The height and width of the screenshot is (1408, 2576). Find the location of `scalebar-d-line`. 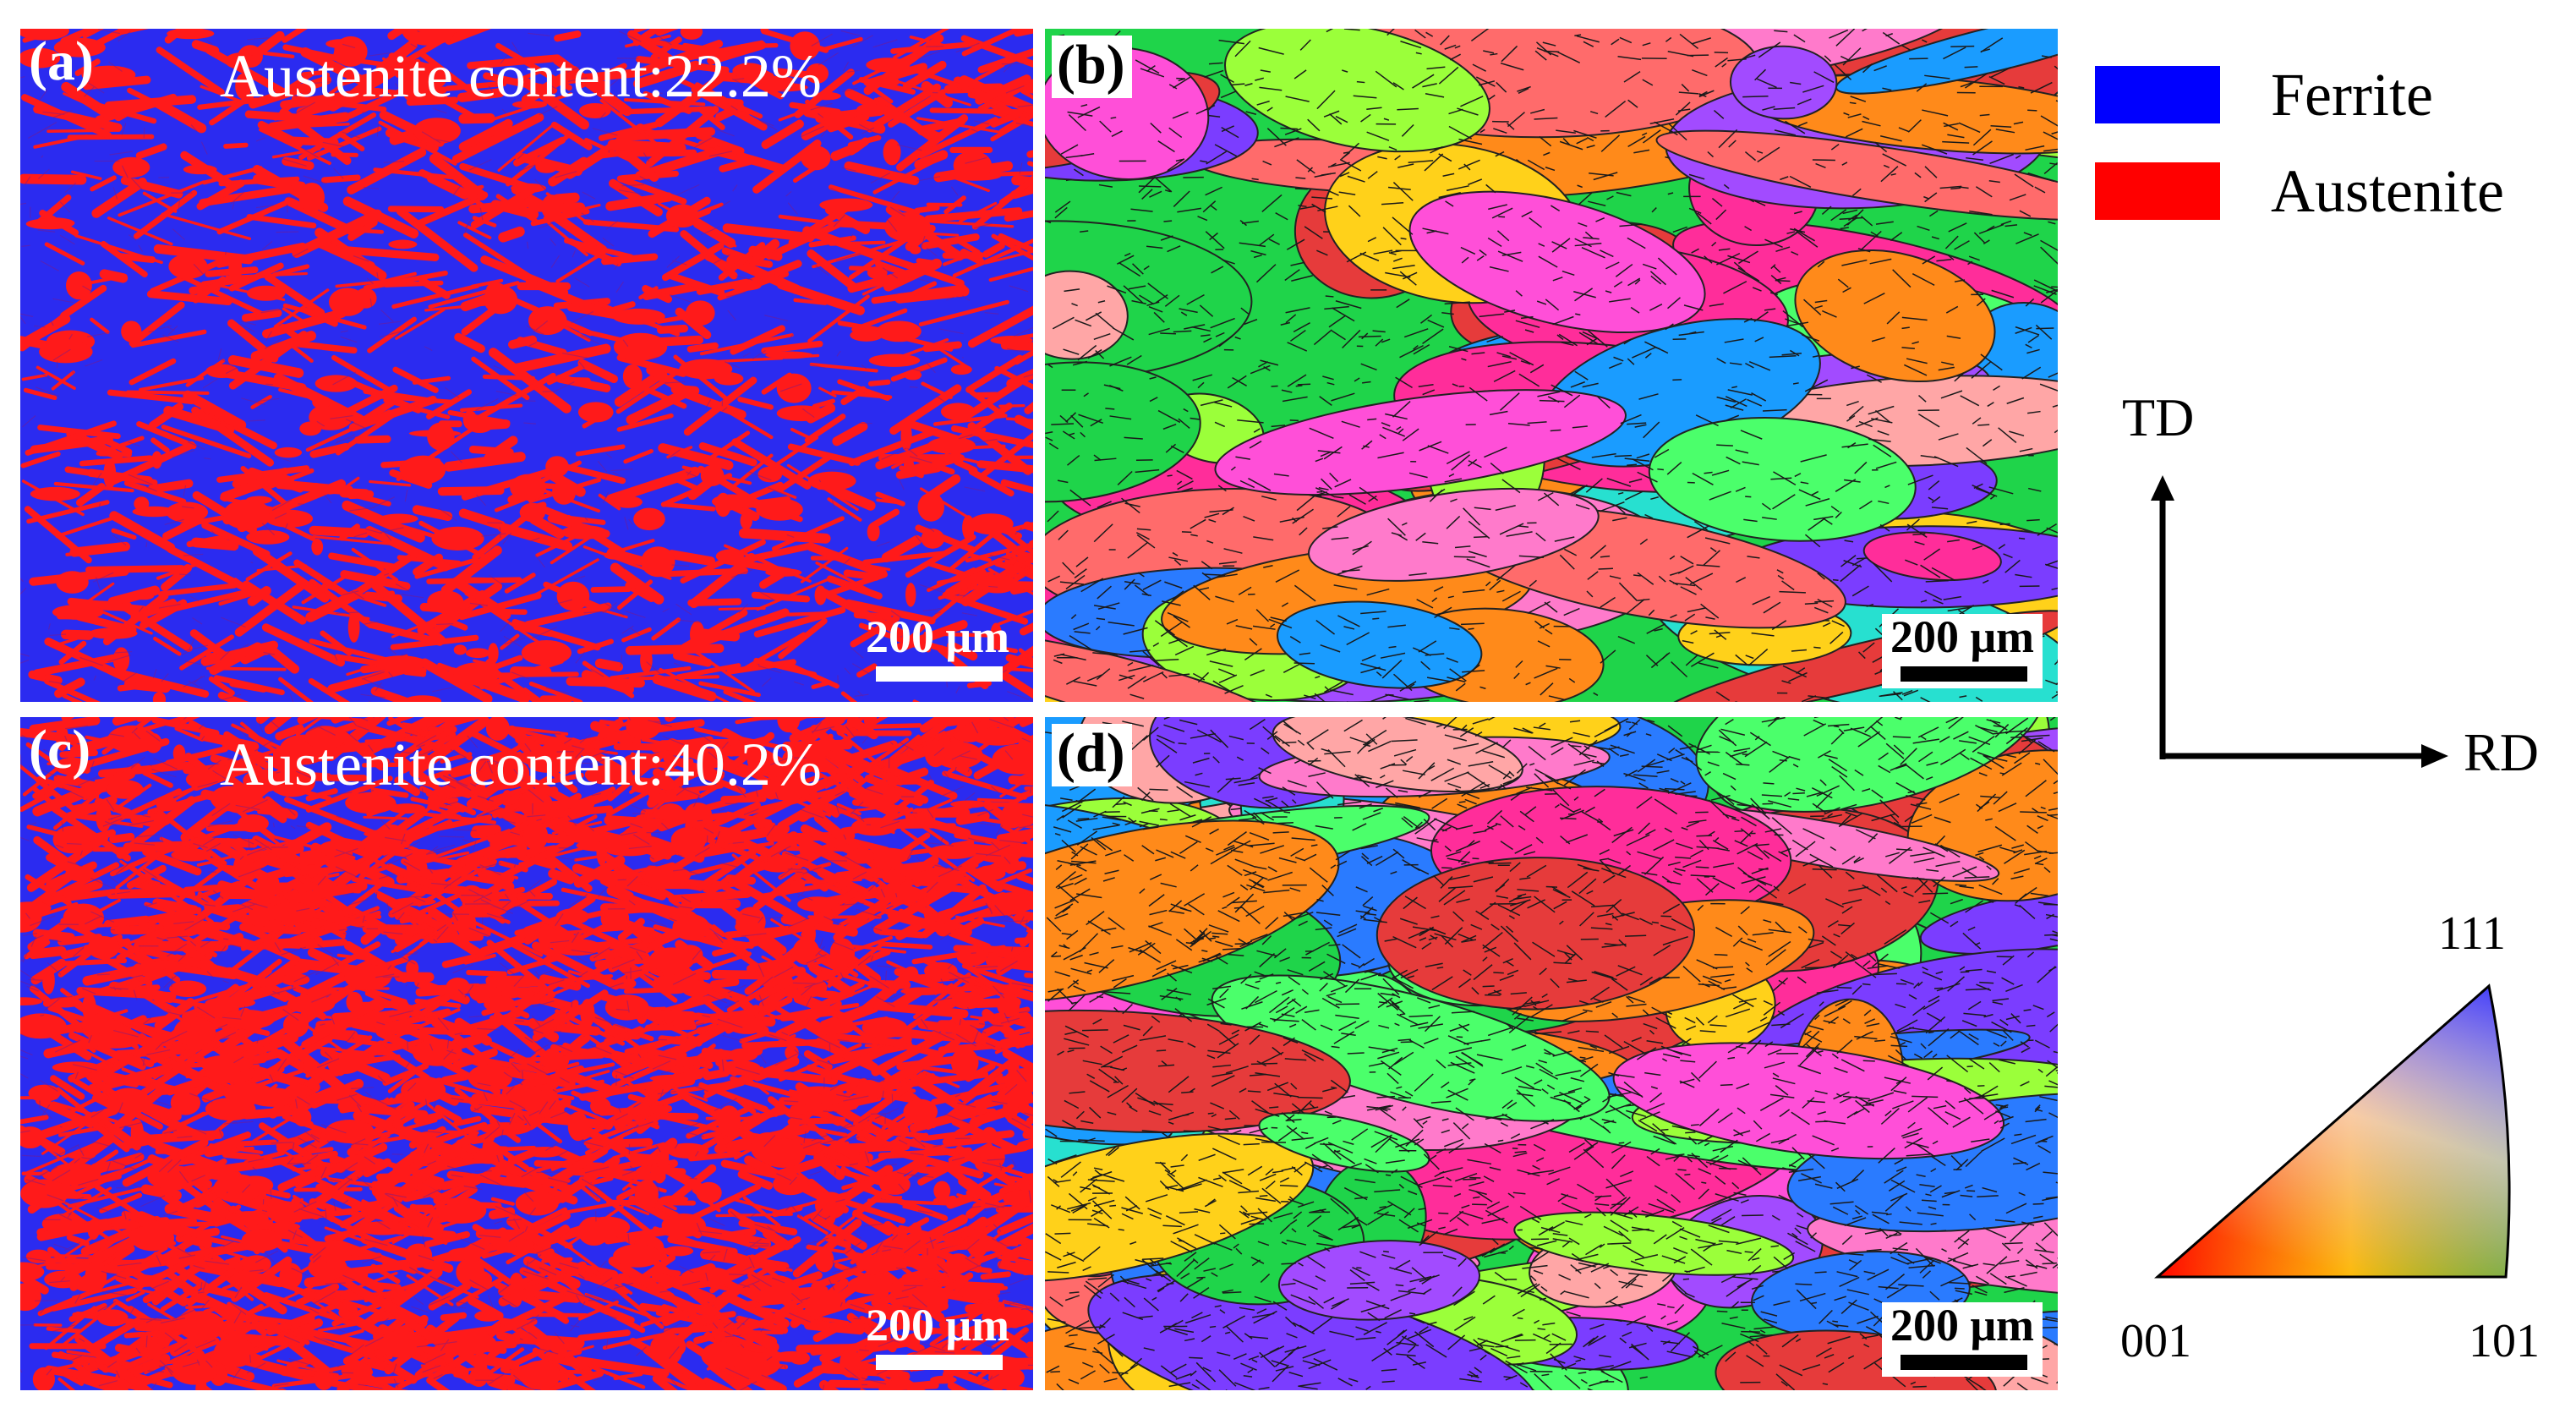

scalebar-d-line is located at coordinates (1964, 1362).